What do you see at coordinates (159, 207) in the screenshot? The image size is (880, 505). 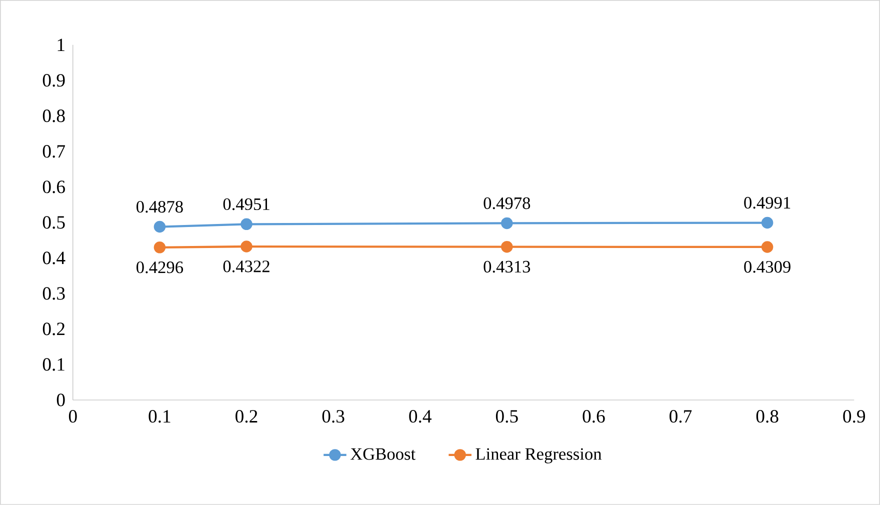 I see `data-label: 0.4878` at bounding box center [159, 207].